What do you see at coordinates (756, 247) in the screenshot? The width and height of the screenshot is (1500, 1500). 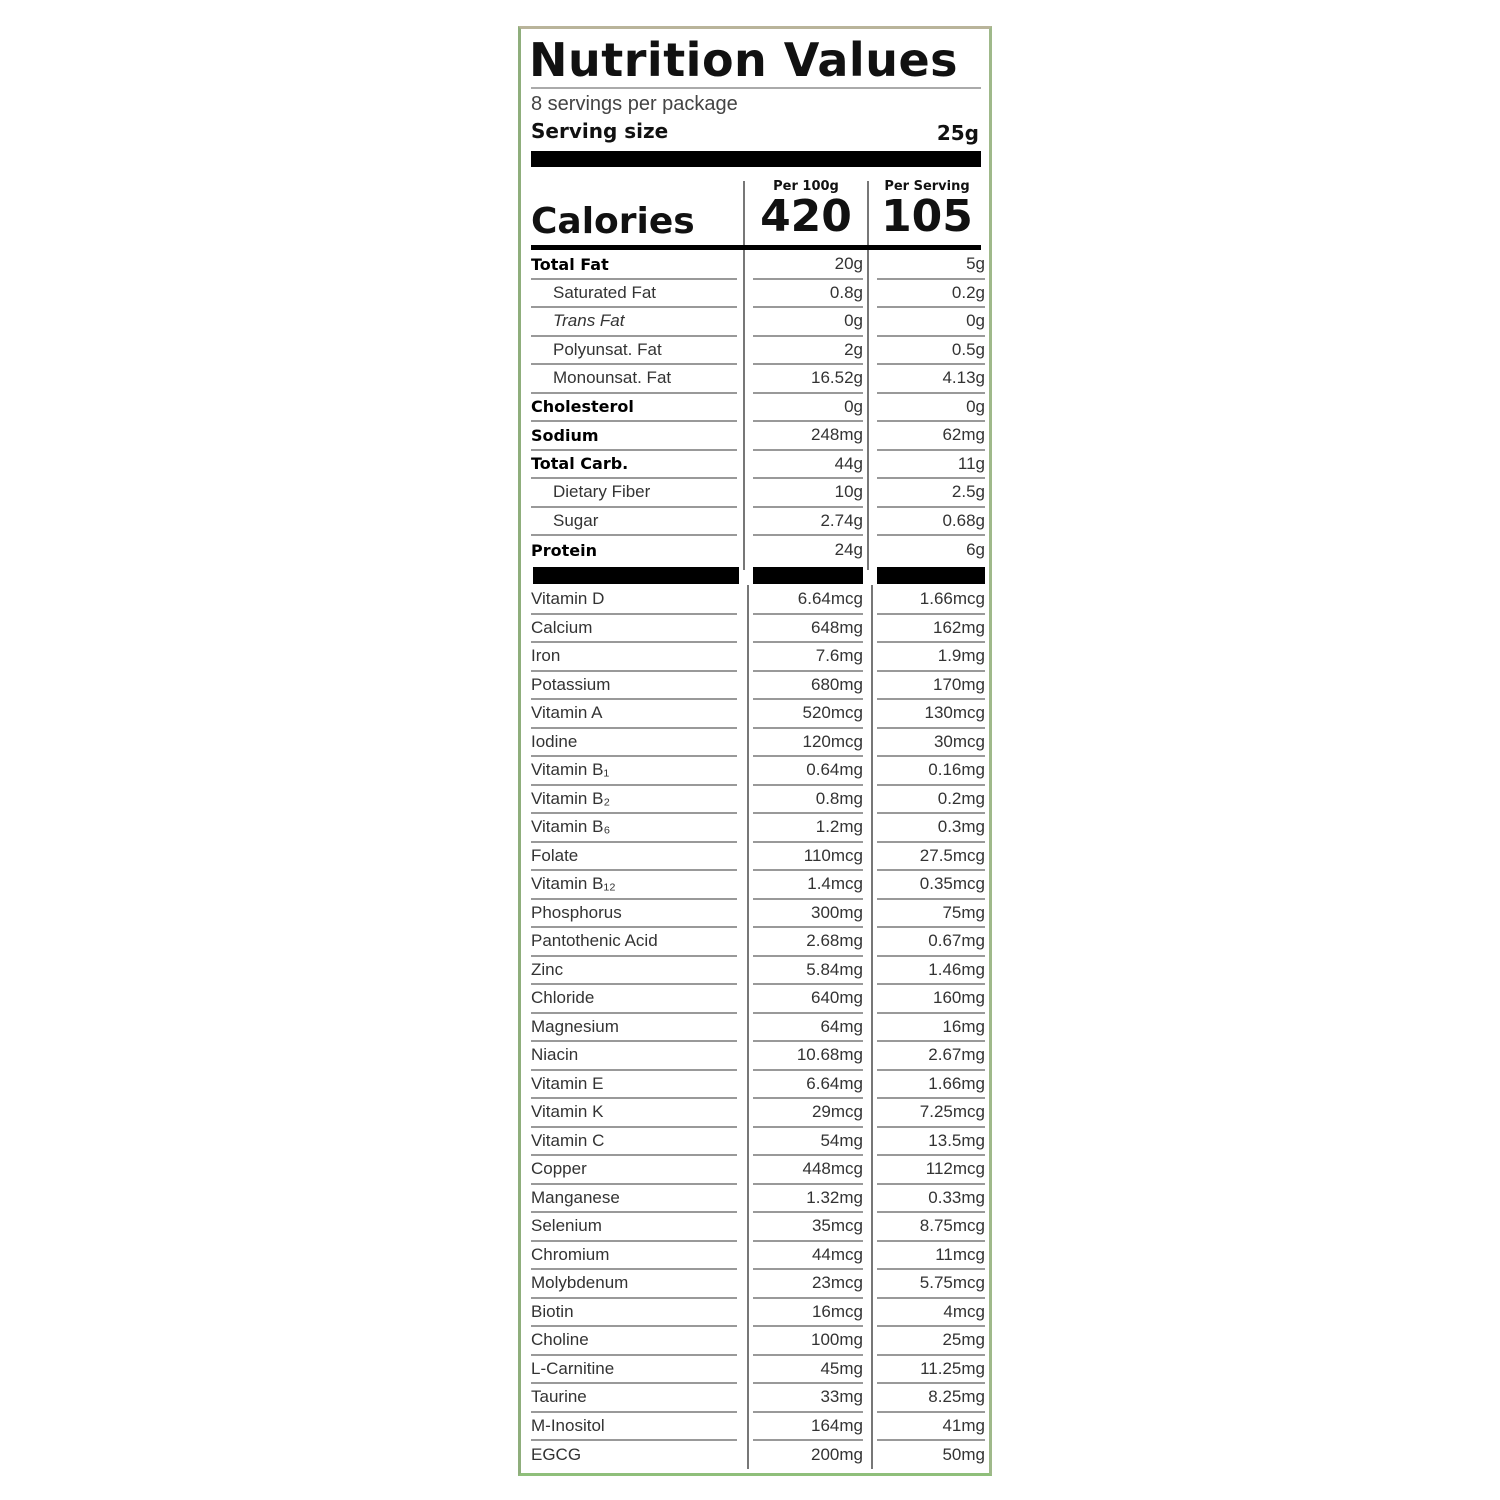 I see `calories-divider` at bounding box center [756, 247].